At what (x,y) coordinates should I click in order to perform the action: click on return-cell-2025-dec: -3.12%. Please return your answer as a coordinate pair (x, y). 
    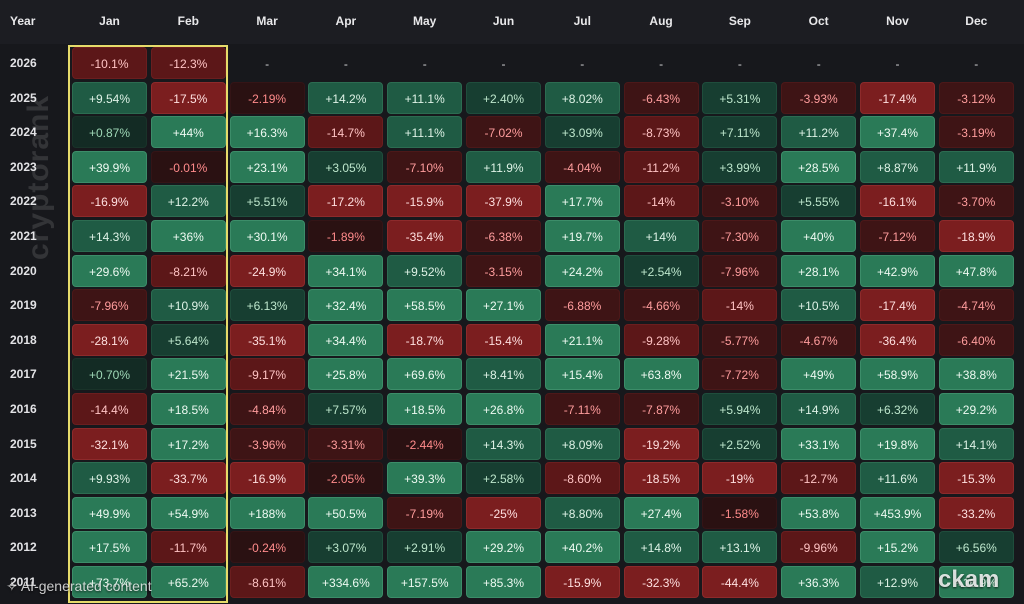
    Looking at the image, I should click on (976, 97).